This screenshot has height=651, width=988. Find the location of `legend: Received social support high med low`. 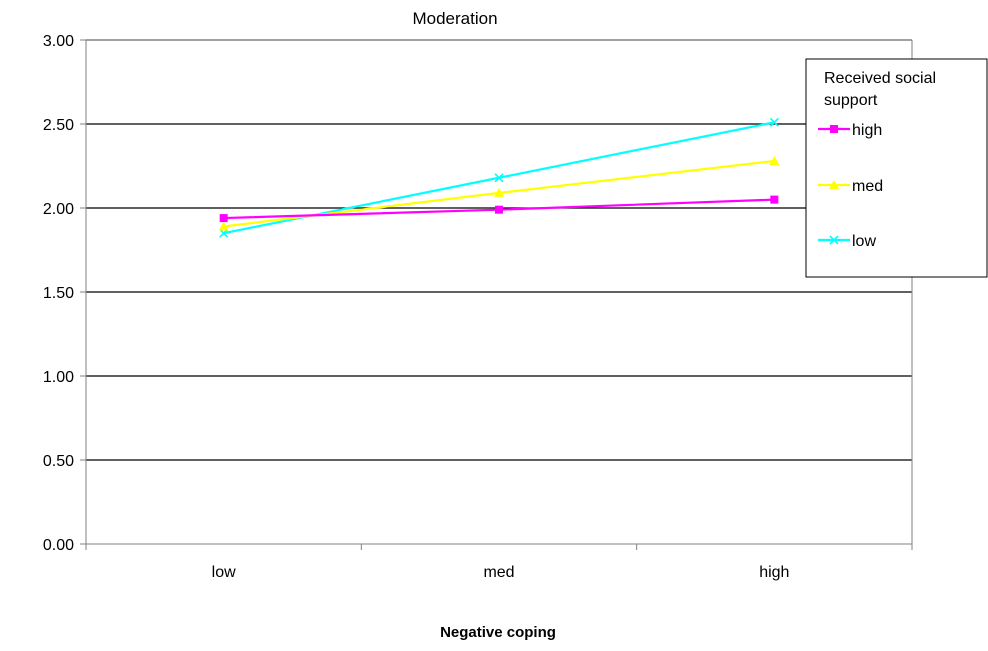

legend: Received social support high med low is located at coordinates (896, 168).